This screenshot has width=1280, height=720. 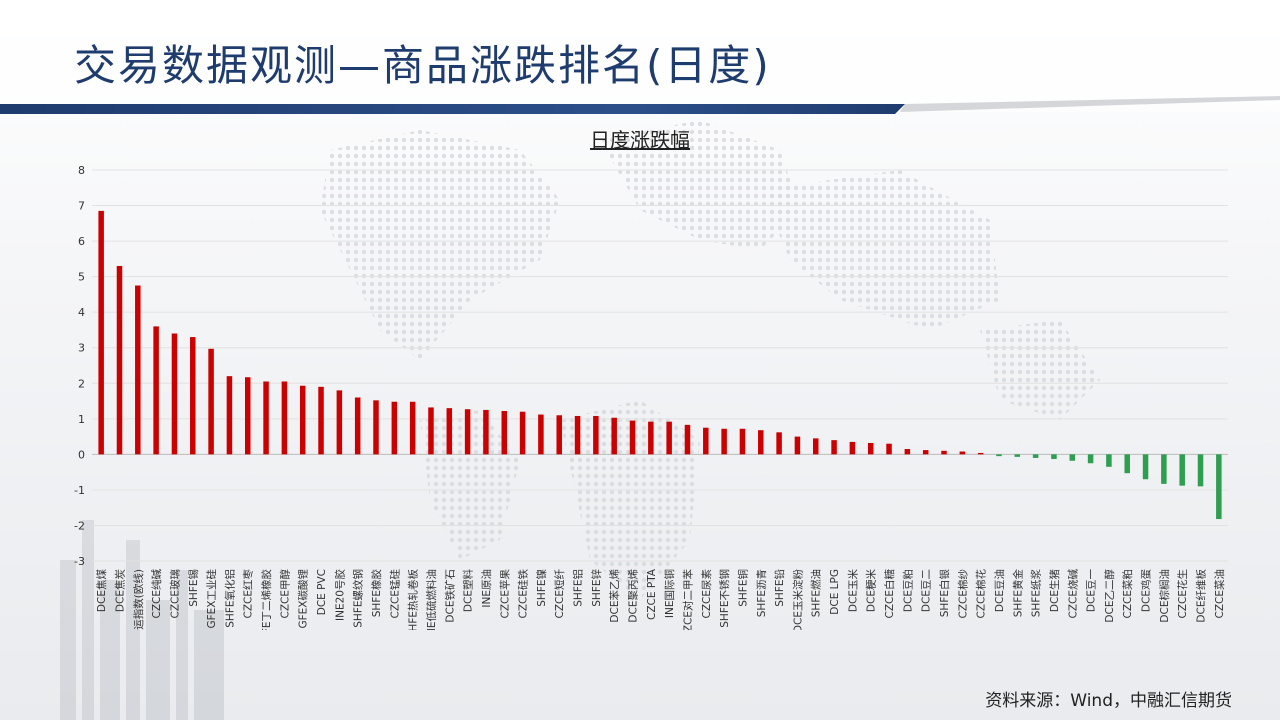 I want to click on x-tick-label: INE原油, so click(x=486, y=588).